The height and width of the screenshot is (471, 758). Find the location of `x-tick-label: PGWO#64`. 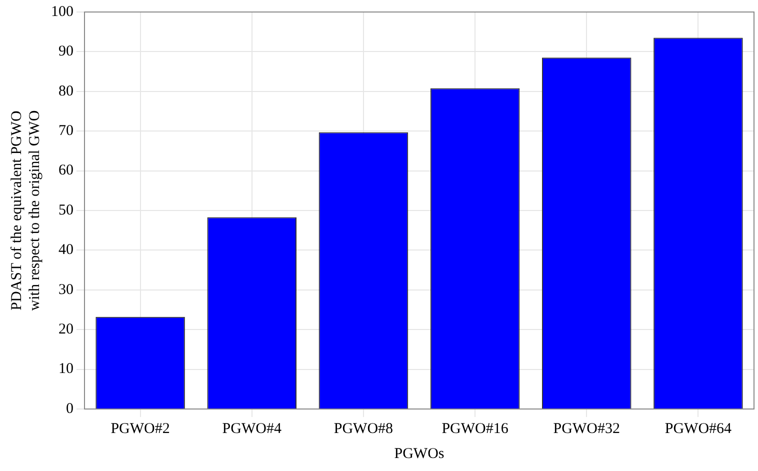

x-tick-label: PGWO#64 is located at coordinates (698, 428).